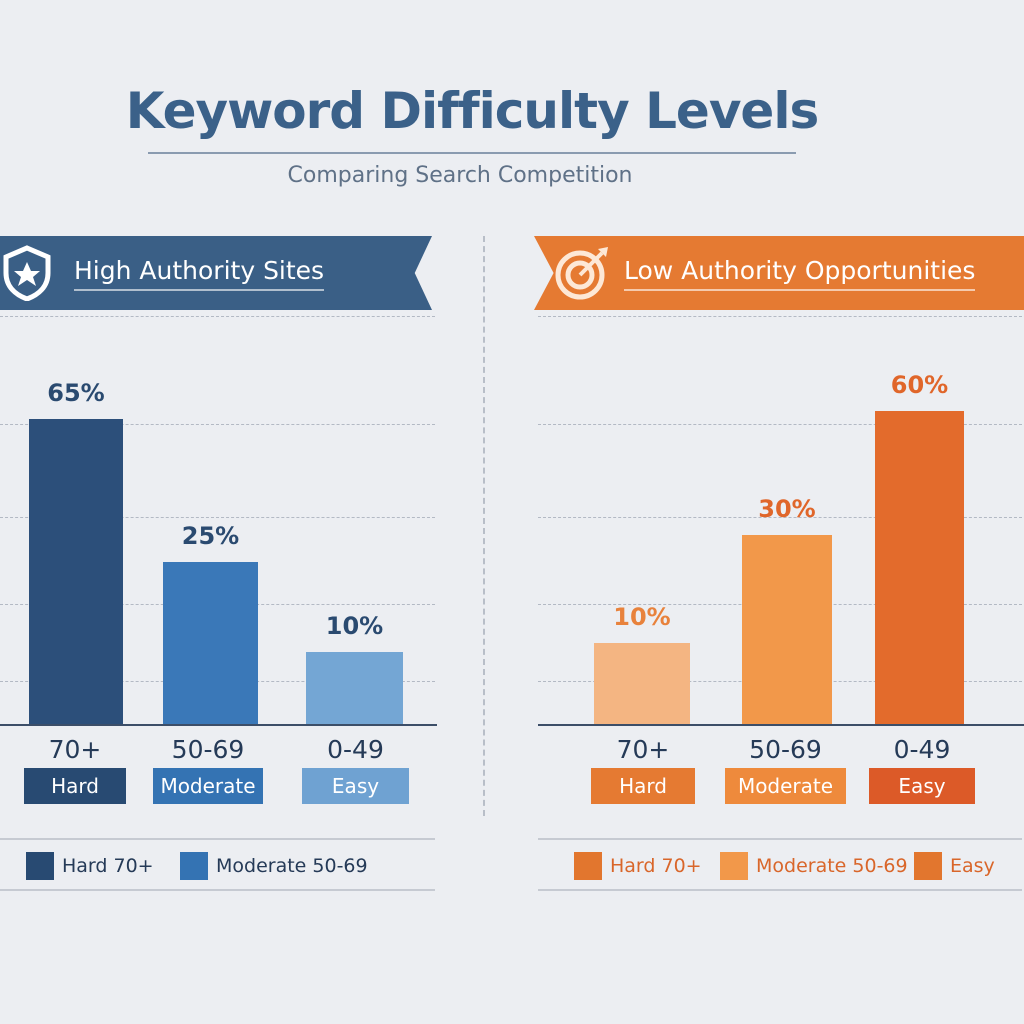 Image resolution: width=1024 pixels, height=1024 pixels. I want to click on data-label: 25%, so click(210, 536).